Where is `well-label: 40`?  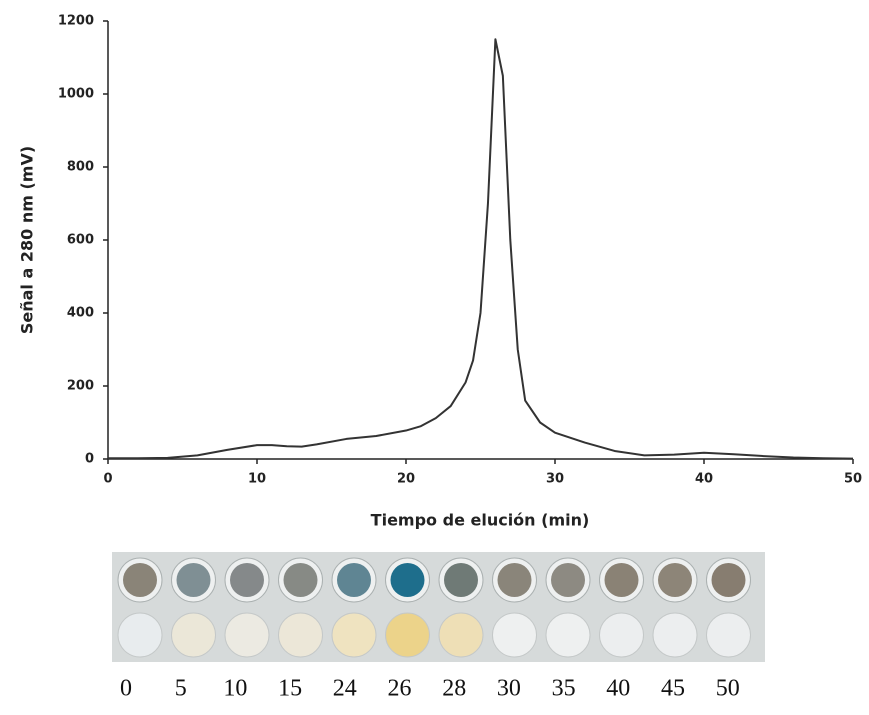
well-label: 40 is located at coordinates (618, 689).